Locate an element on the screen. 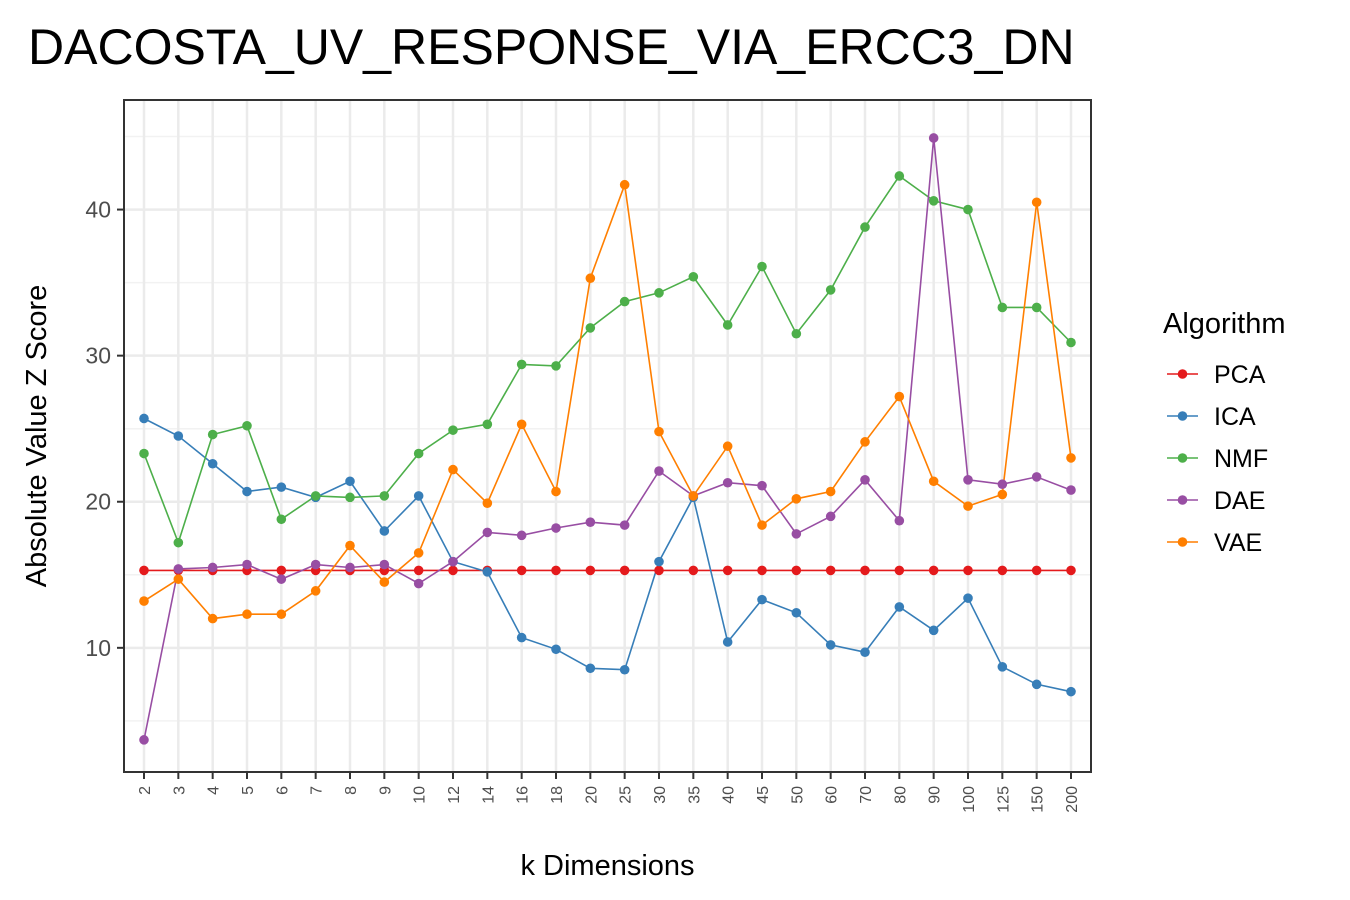 The image size is (1350, 900). legend-key-point-nmf is located at coordinates (1182, 458).